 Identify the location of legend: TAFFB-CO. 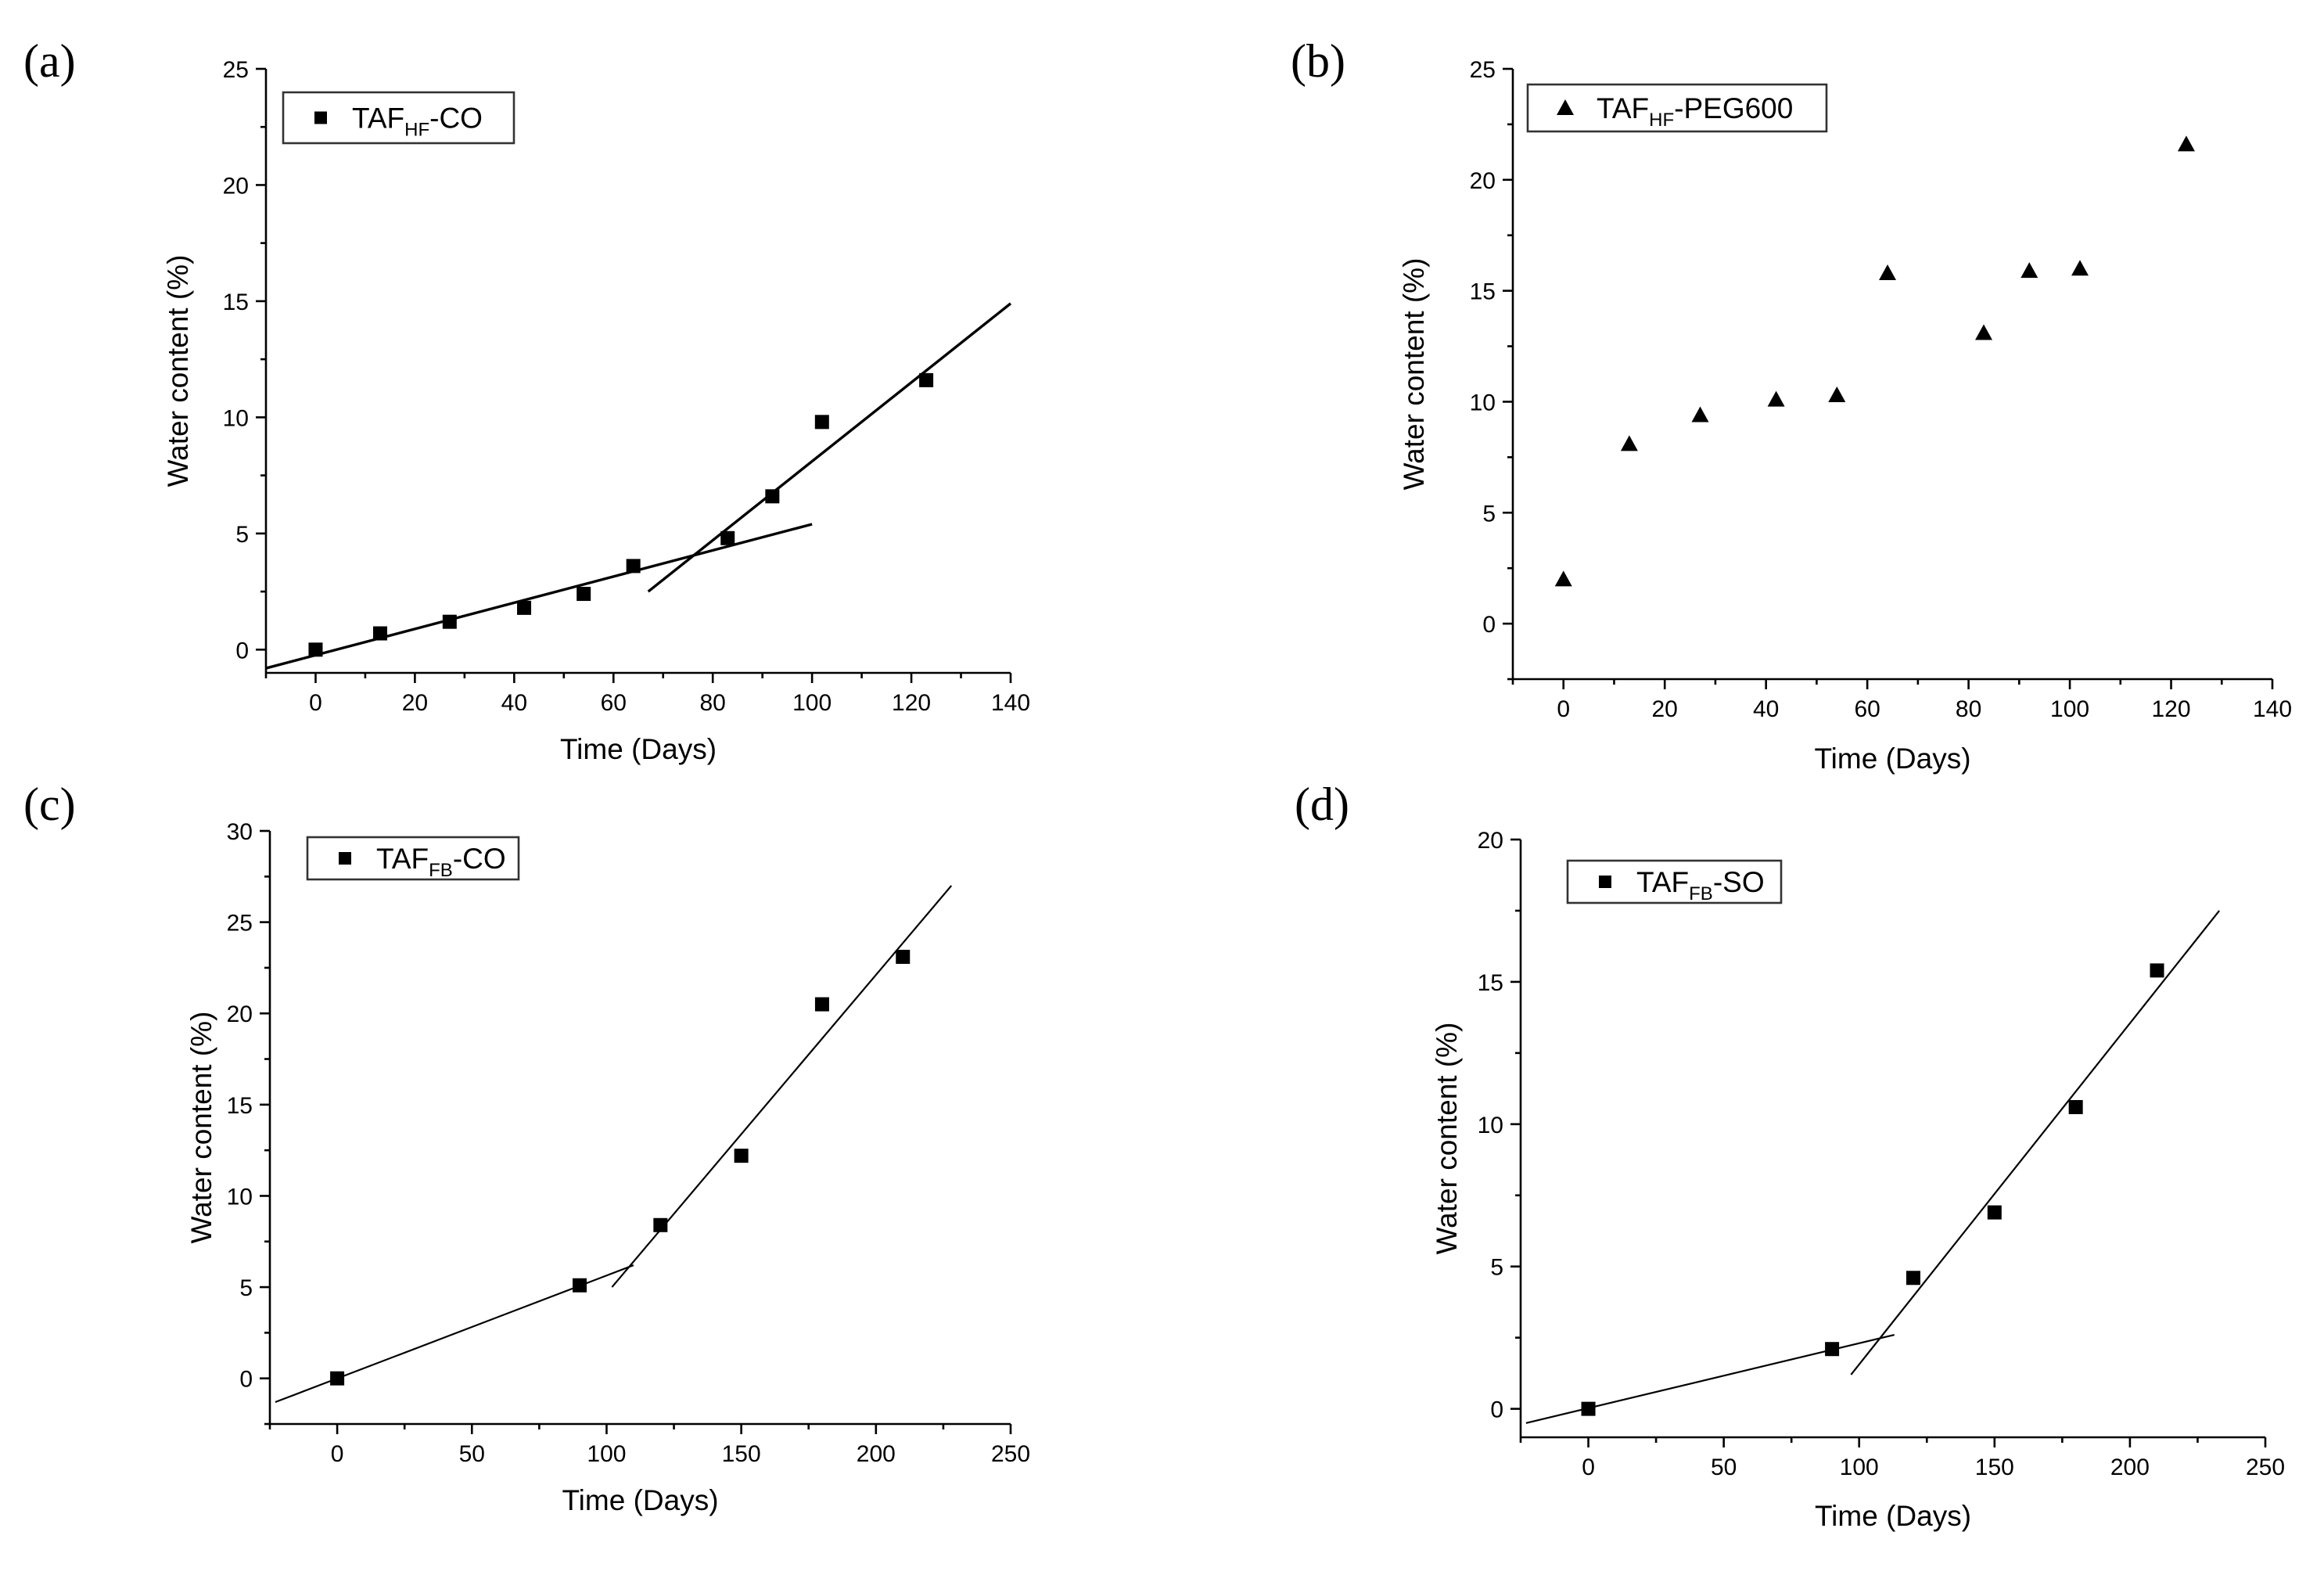
(413, 859).